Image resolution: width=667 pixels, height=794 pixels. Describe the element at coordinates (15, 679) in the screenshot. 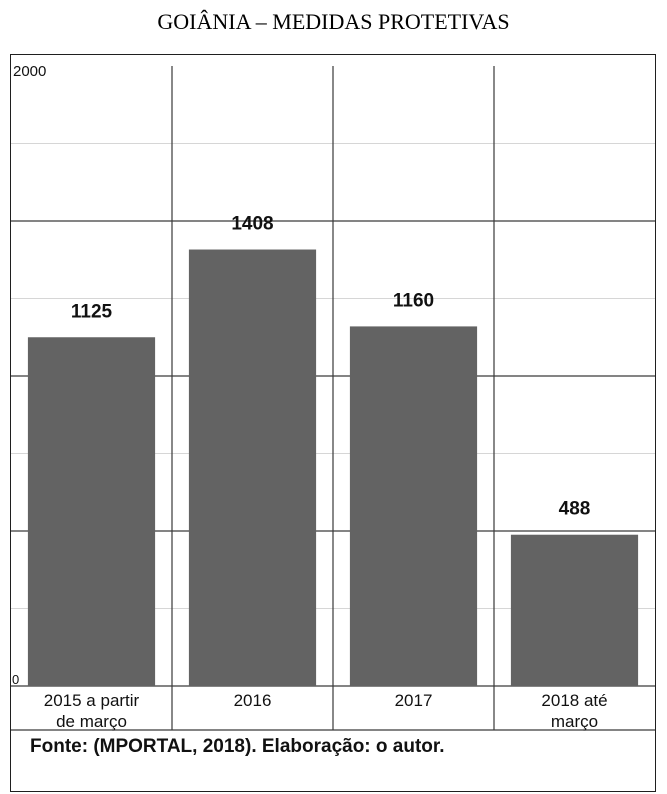

I see `y-tick-label: 0` at that location.